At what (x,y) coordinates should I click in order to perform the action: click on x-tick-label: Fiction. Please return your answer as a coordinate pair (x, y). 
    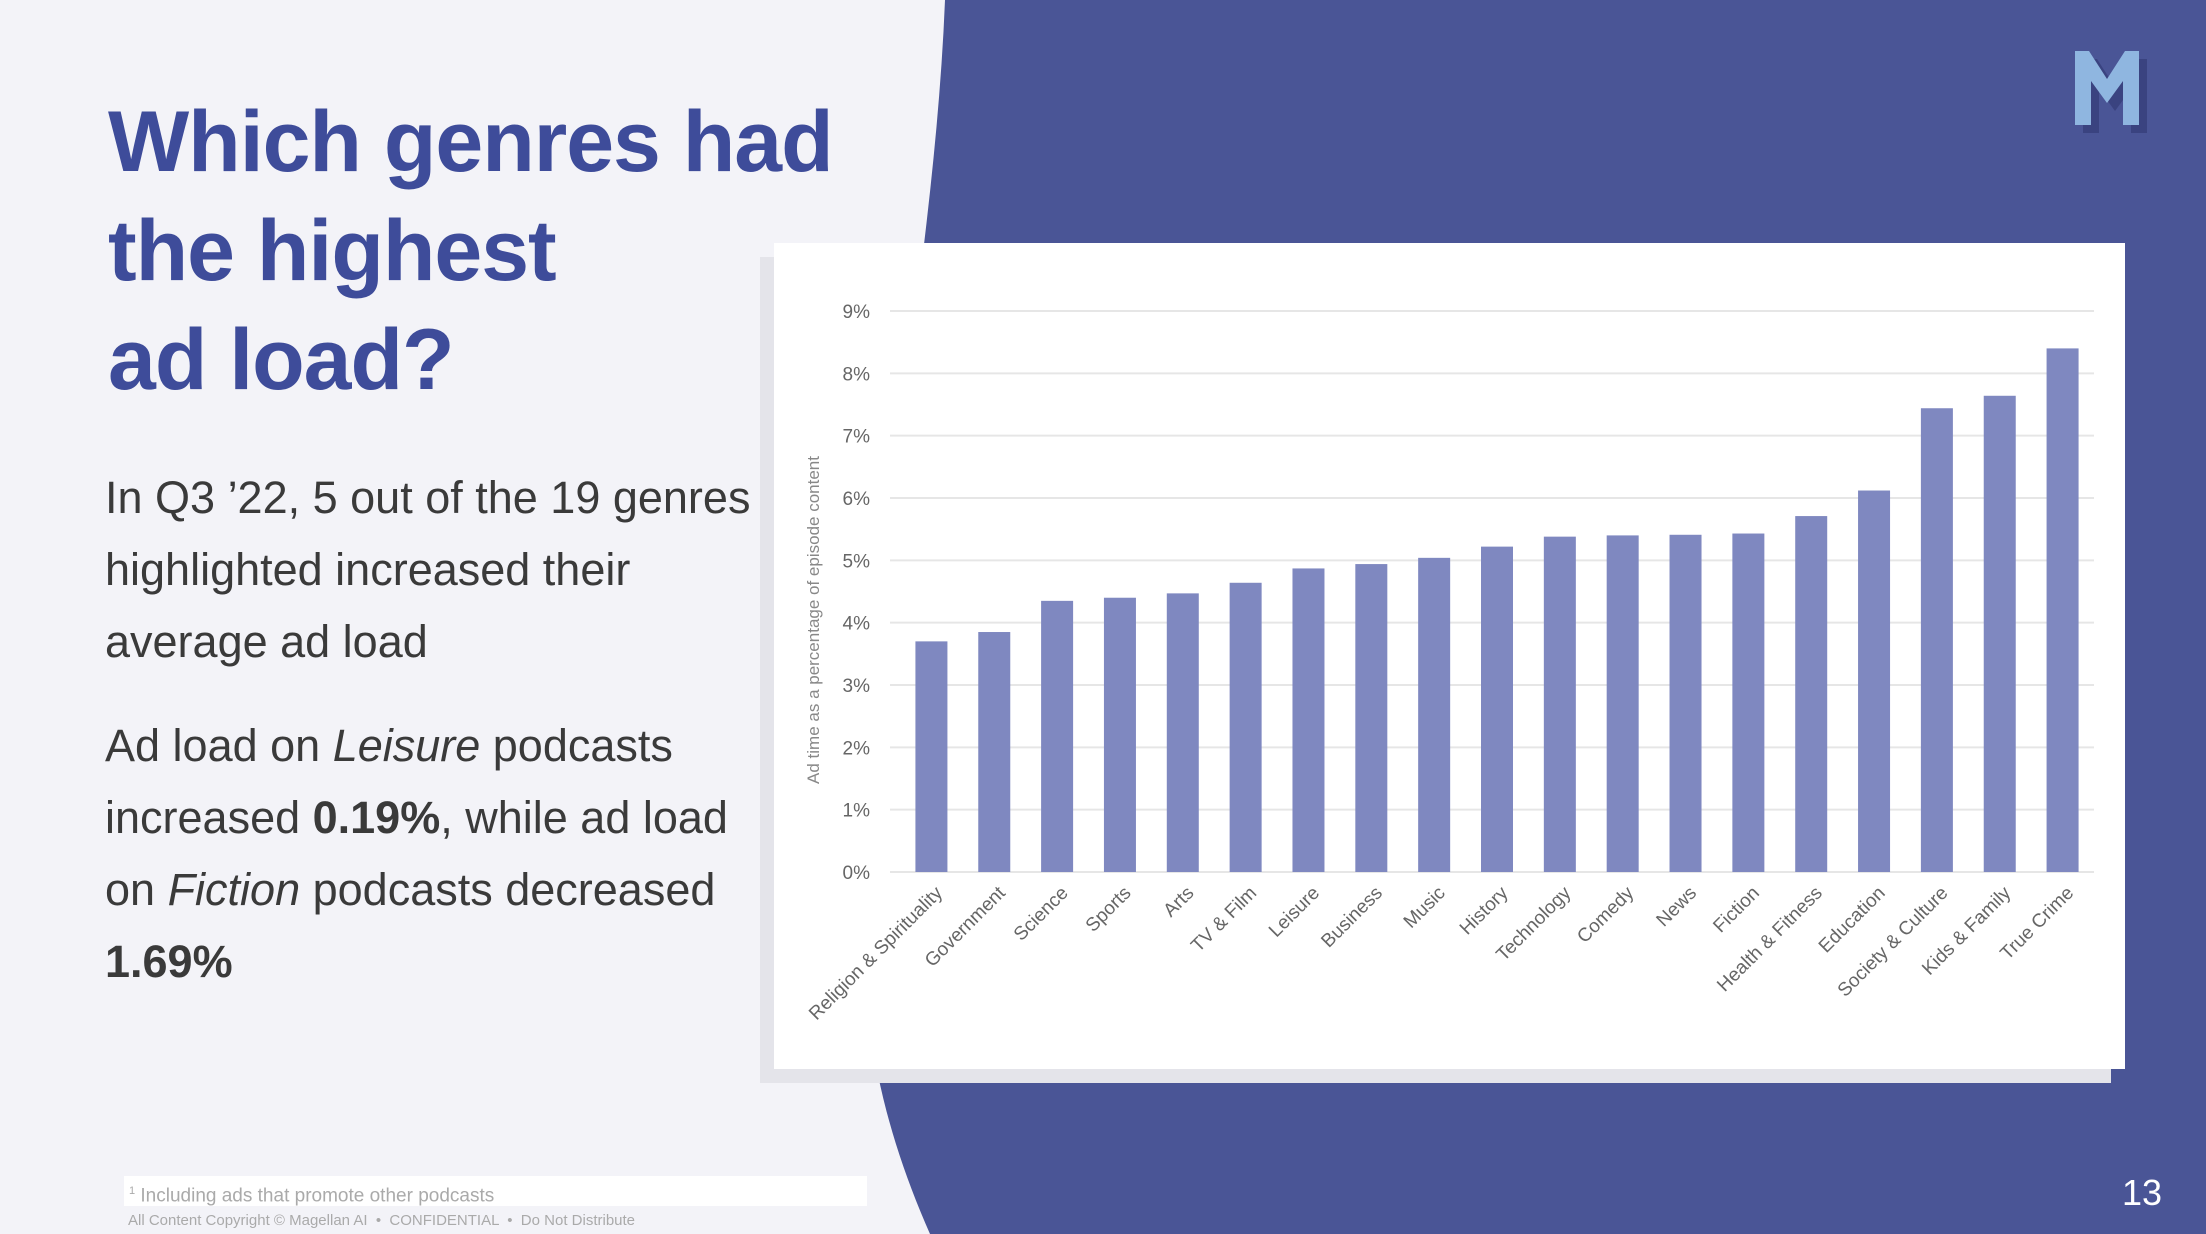
    Looking at the image, I should click on (1736, 910).